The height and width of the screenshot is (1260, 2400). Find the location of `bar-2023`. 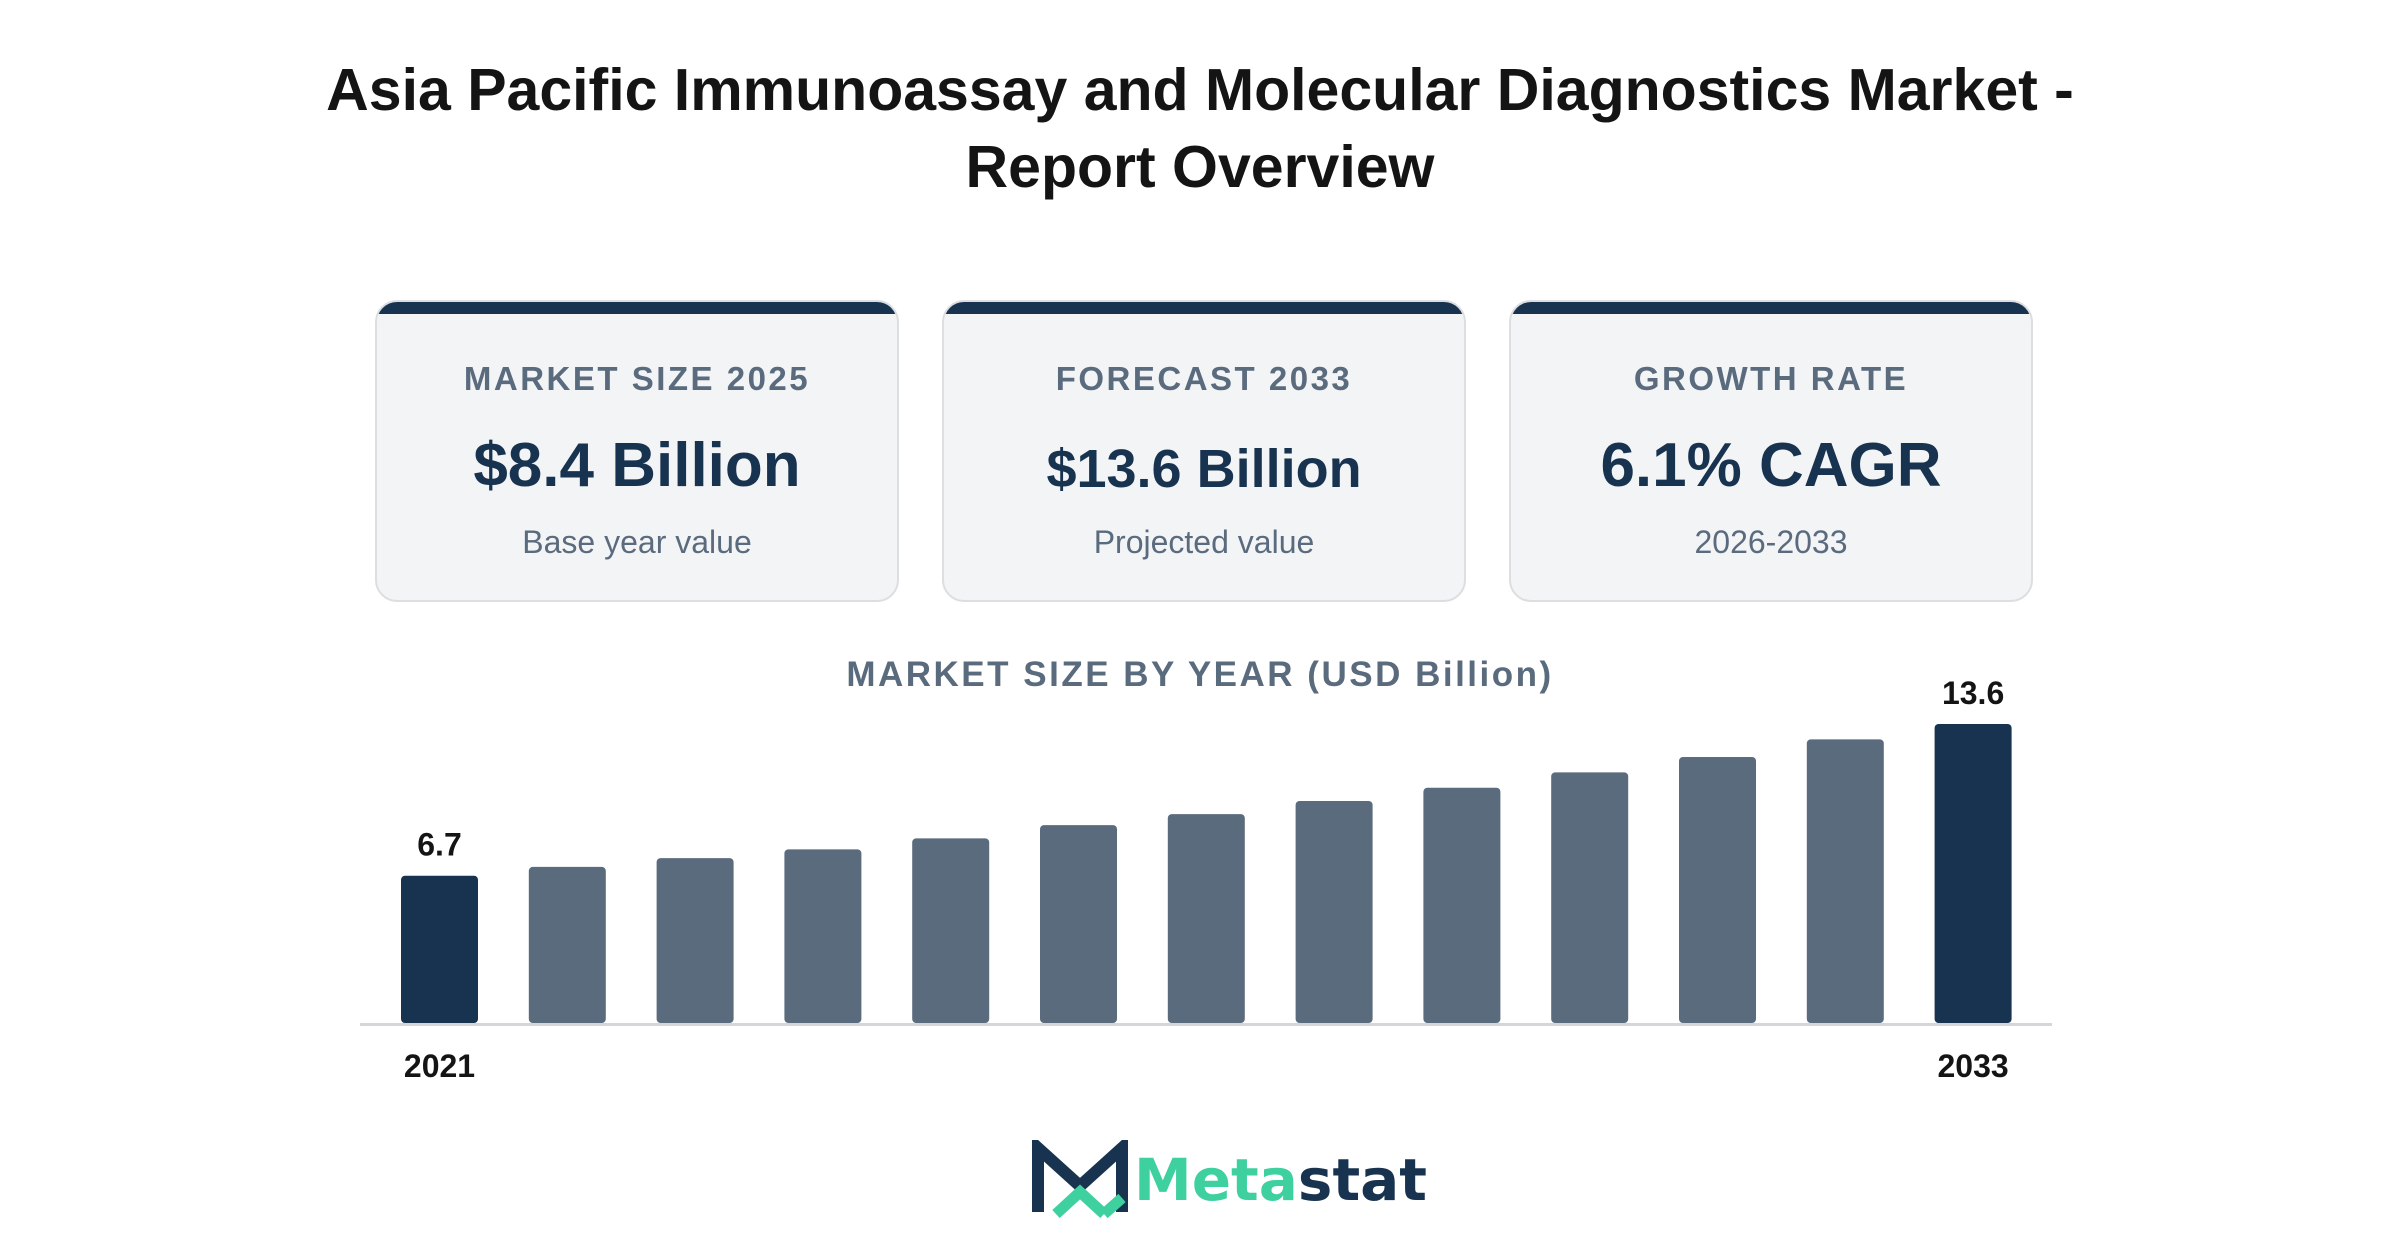

bar-2023 is located at coordinates (695, 940).